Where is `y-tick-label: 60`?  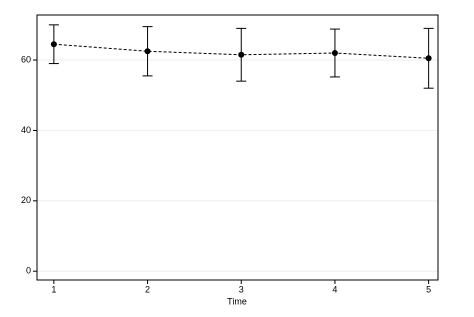
y-tick-label: 60 is located at coordinates (26, 59).